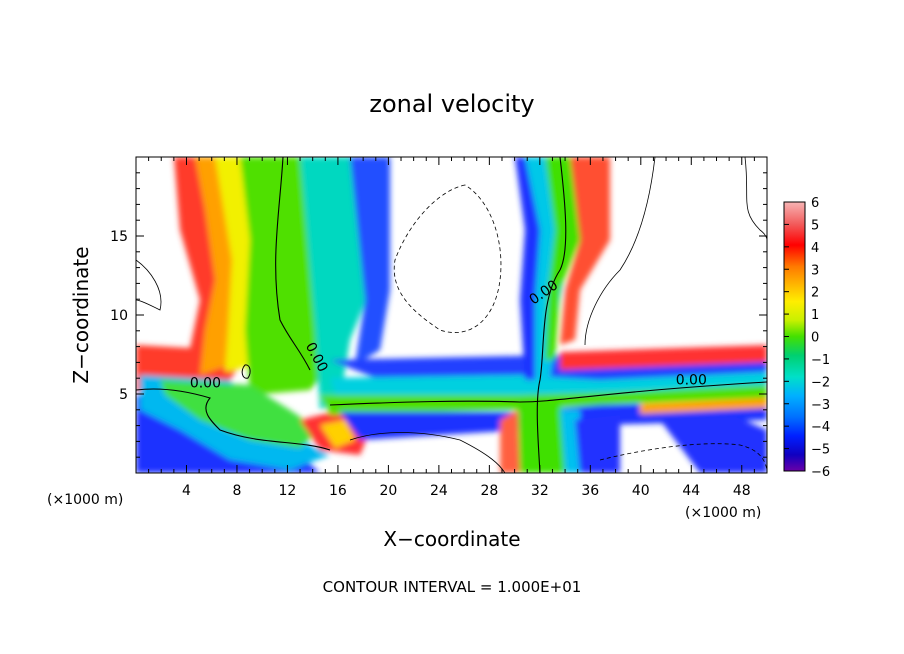 This screenshot has width=904, height=654. Describe the element at coordinates (489, 491) in the screenshot. I see `x-tick-label: 28` at that location.